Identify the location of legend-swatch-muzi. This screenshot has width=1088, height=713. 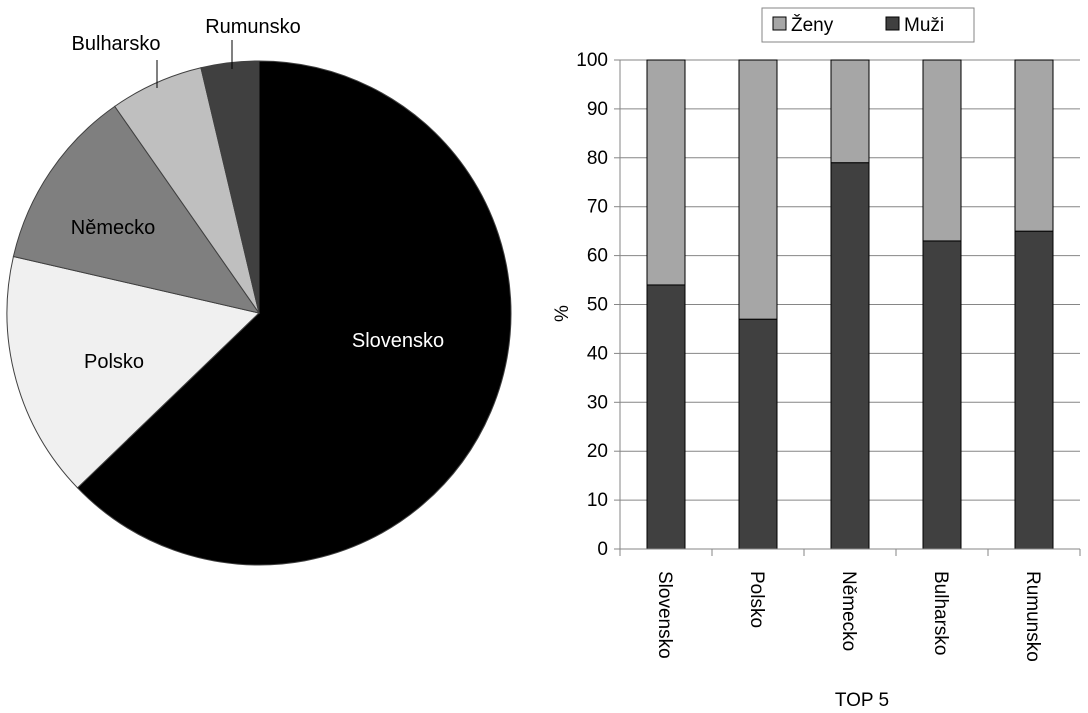
(892, 23).